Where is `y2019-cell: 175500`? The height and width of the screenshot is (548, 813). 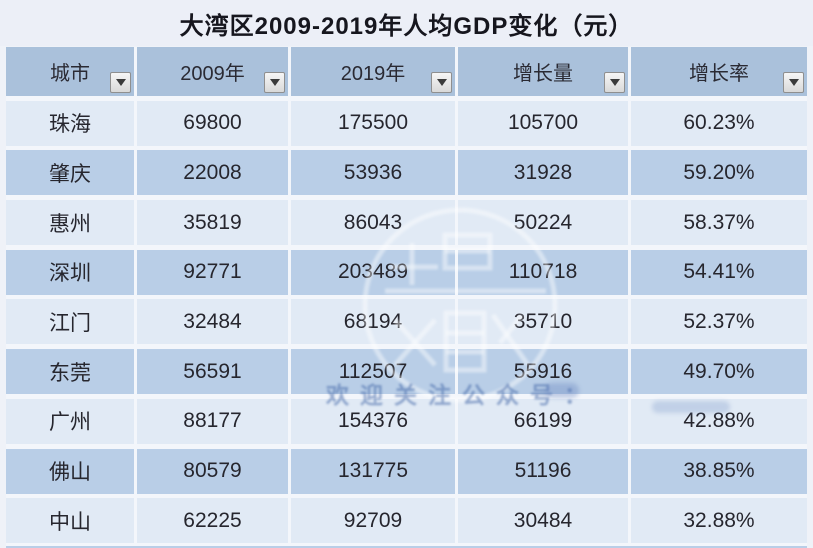 y2019-cell: 175500 is located at coordinates (373, 123).